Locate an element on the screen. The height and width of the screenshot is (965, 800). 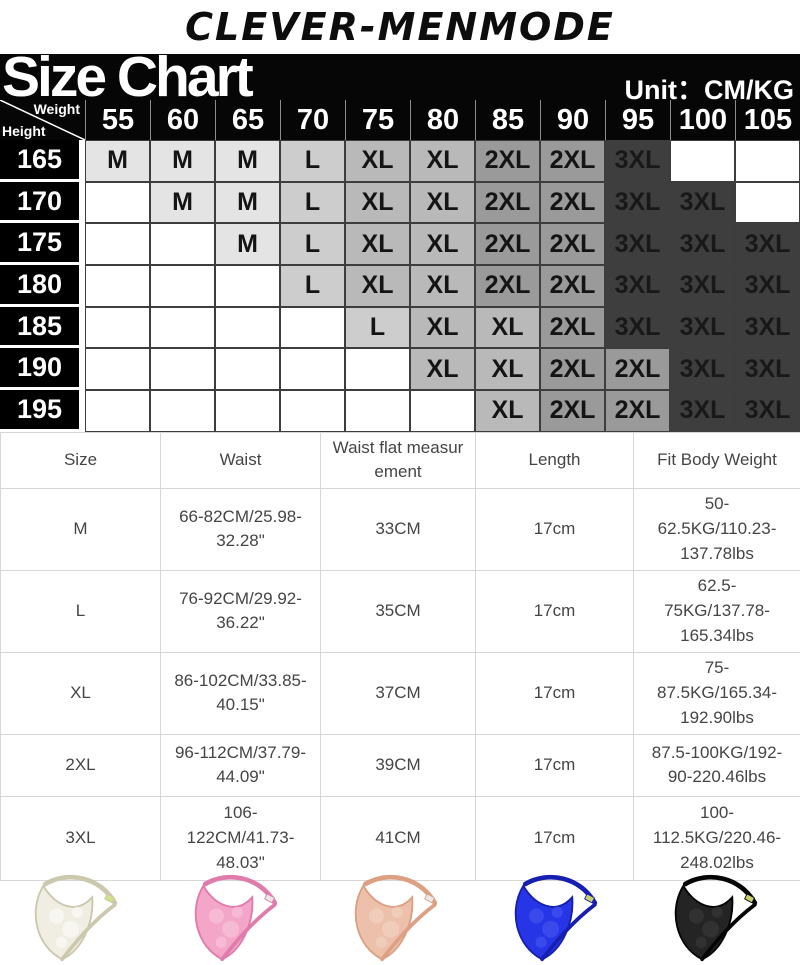
size-cell-170-90: 2XL is located at coordinates (572, 203).